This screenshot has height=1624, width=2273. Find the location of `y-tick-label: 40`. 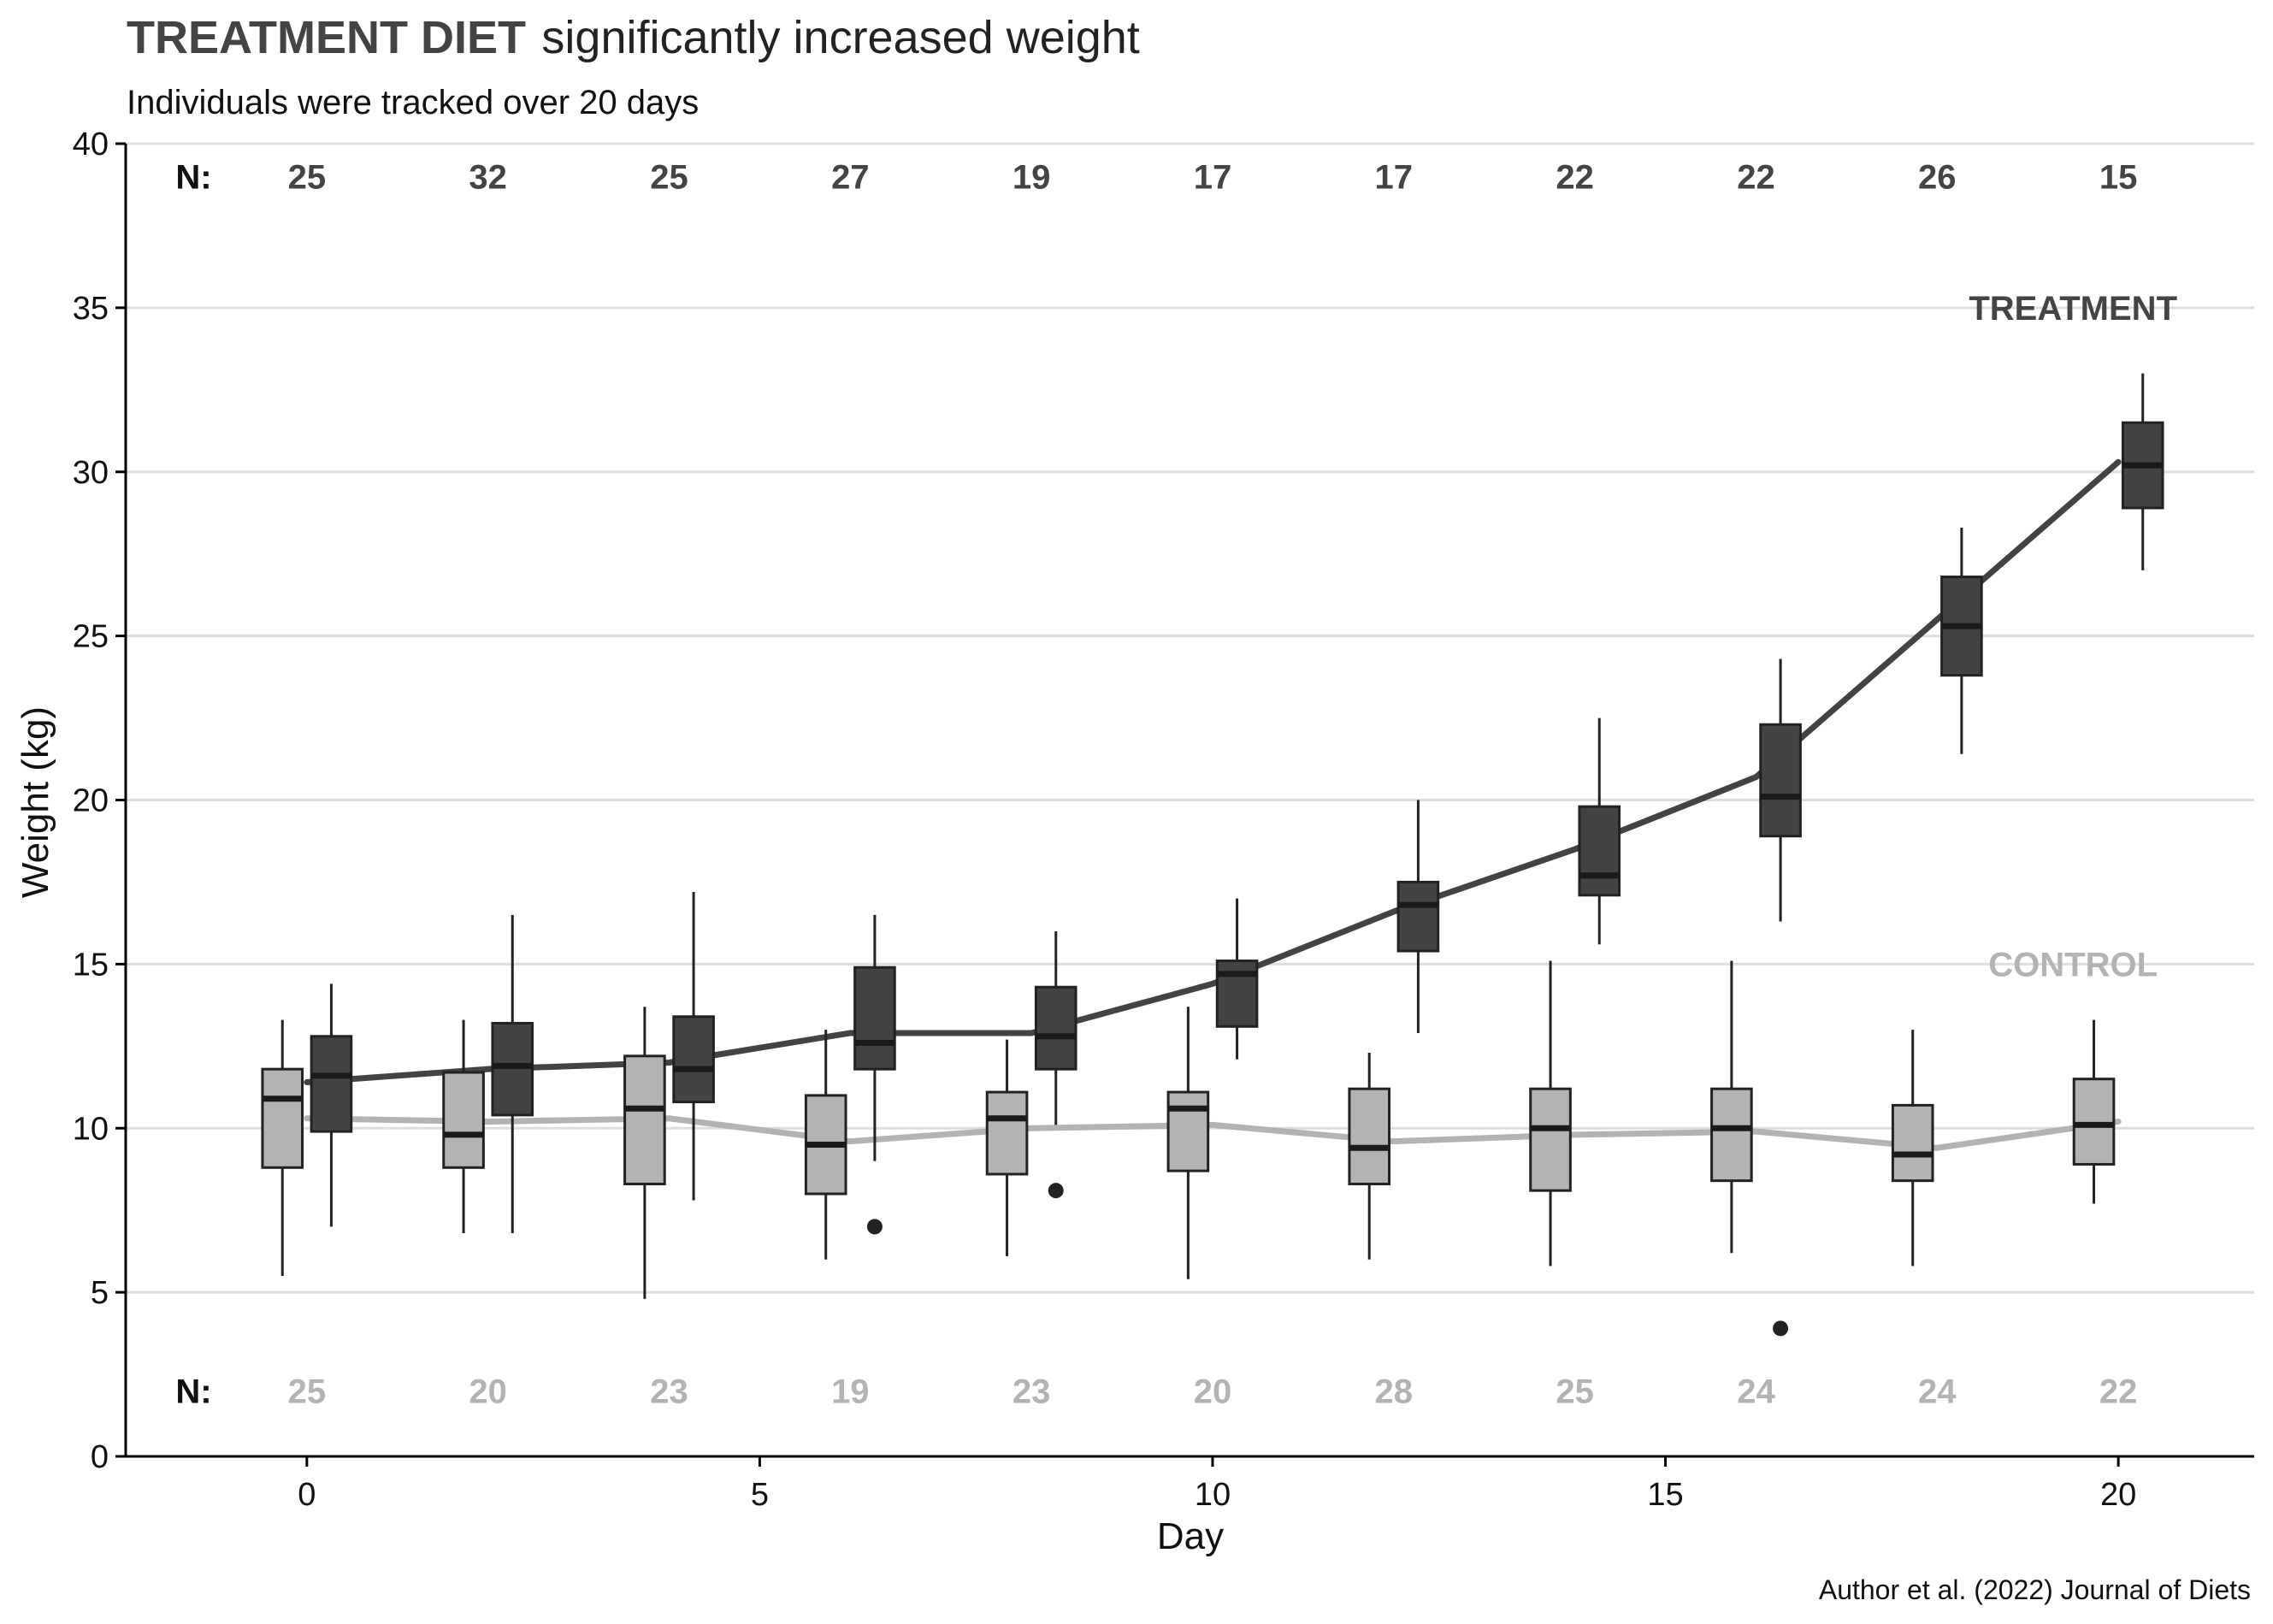

y-tick-label: 40 is located at coordinates (91, 144).